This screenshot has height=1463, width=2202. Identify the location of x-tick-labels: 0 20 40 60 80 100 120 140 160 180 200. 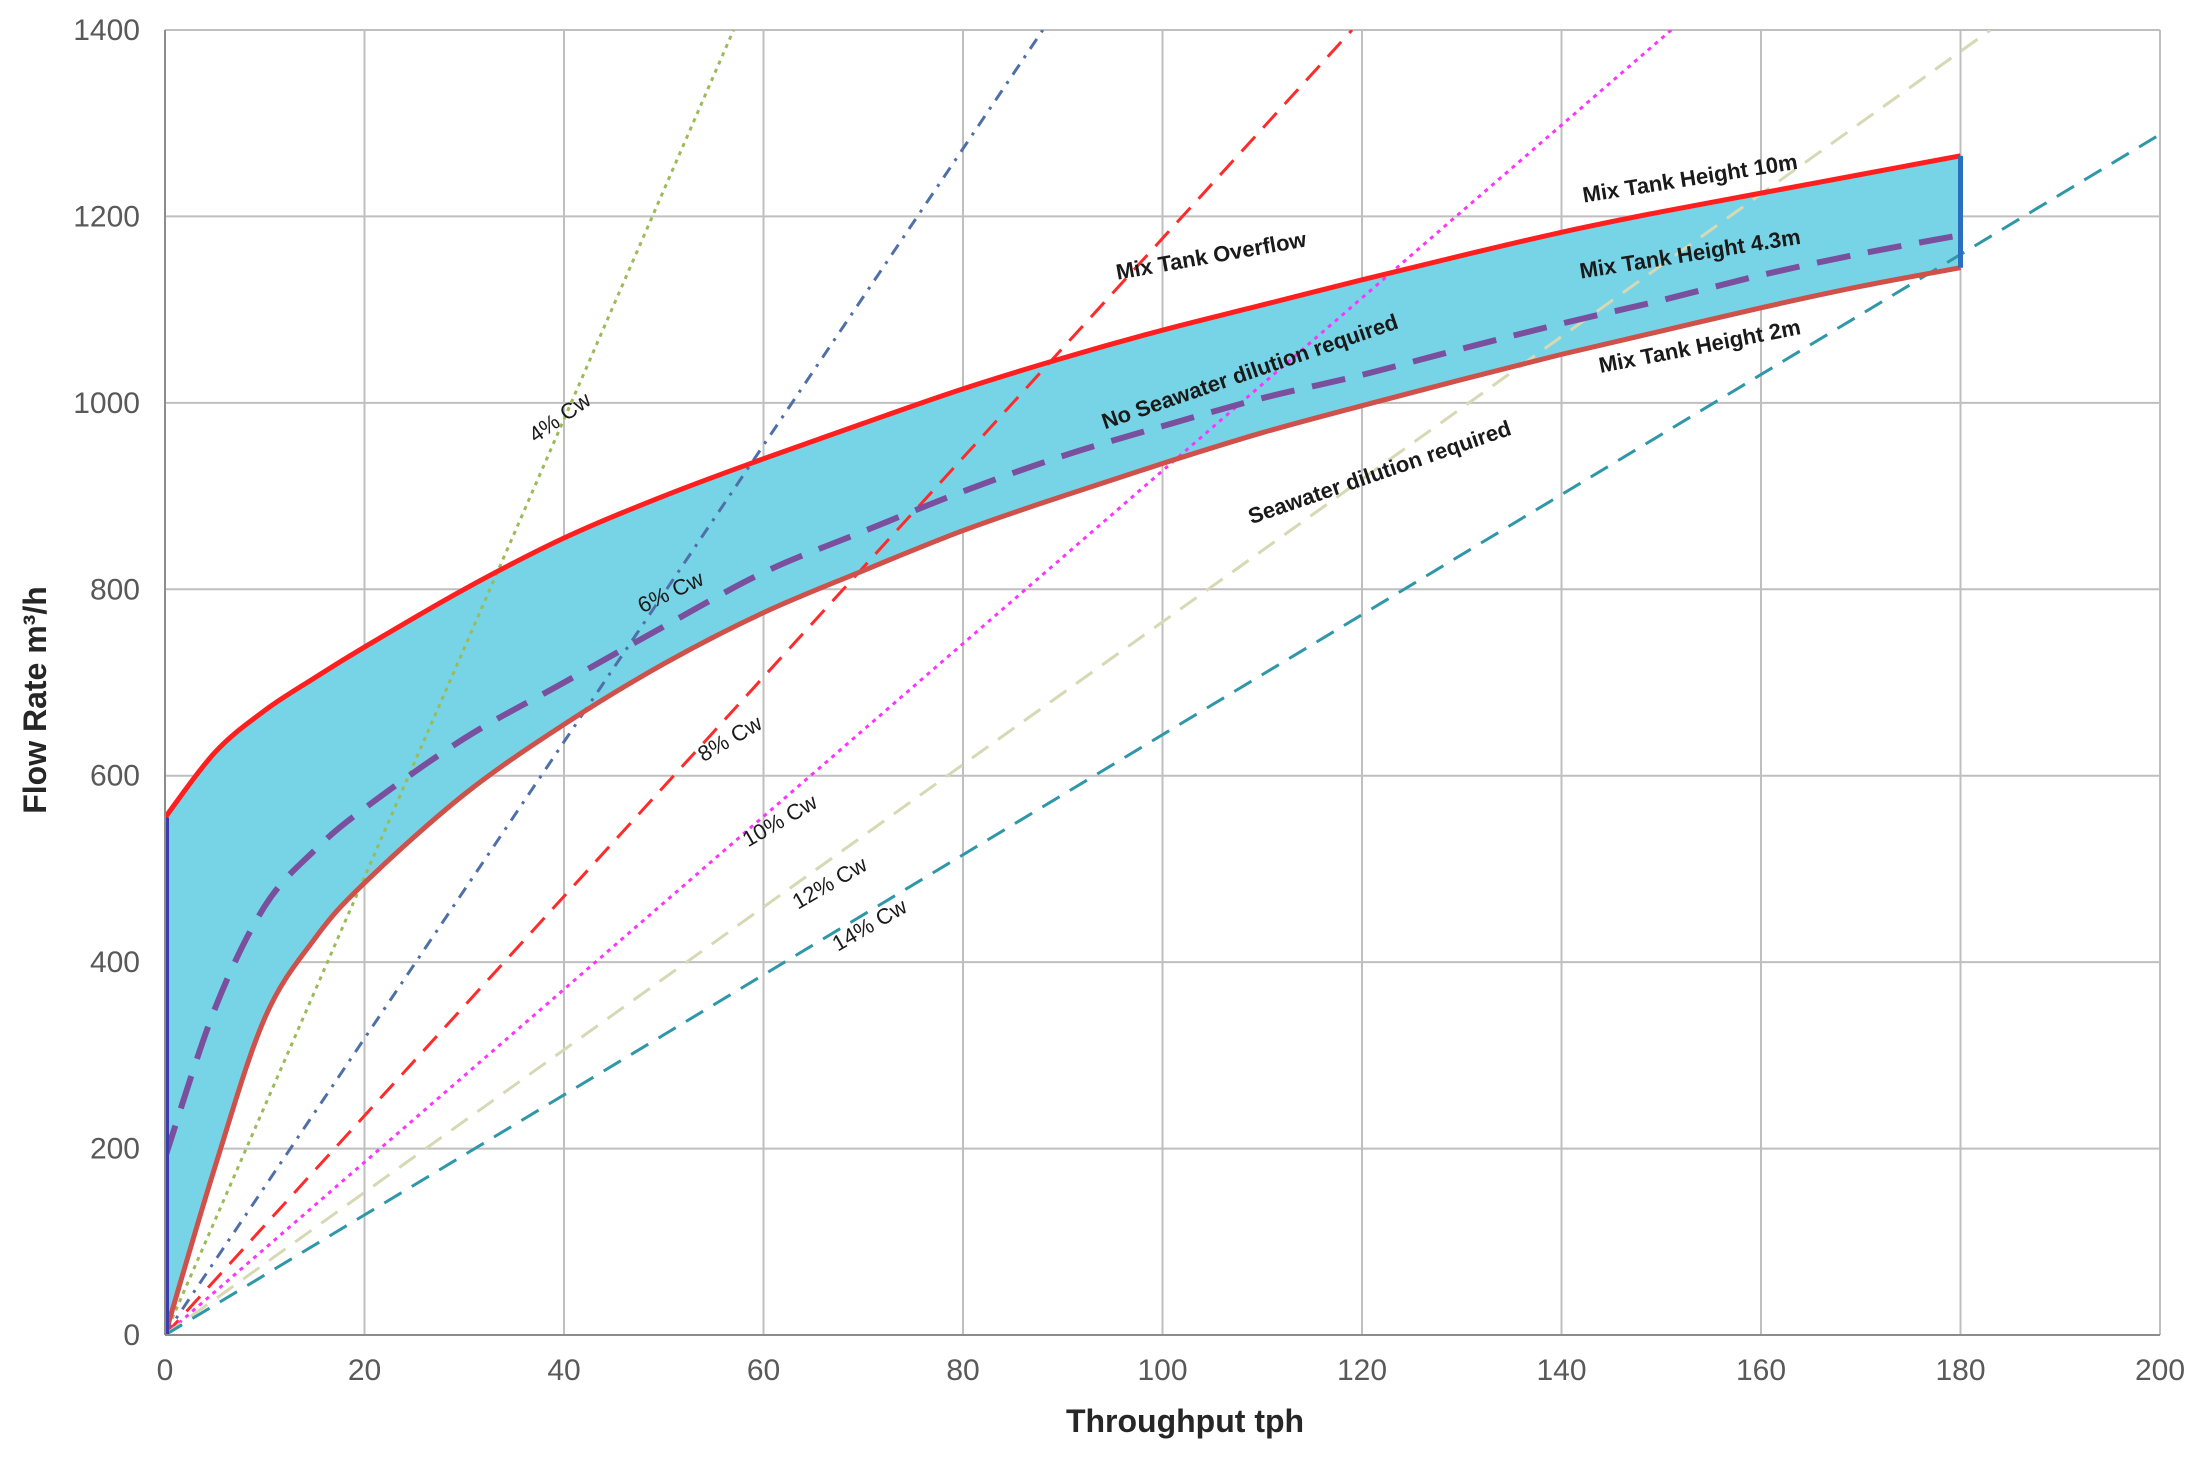
(1171, 1370).